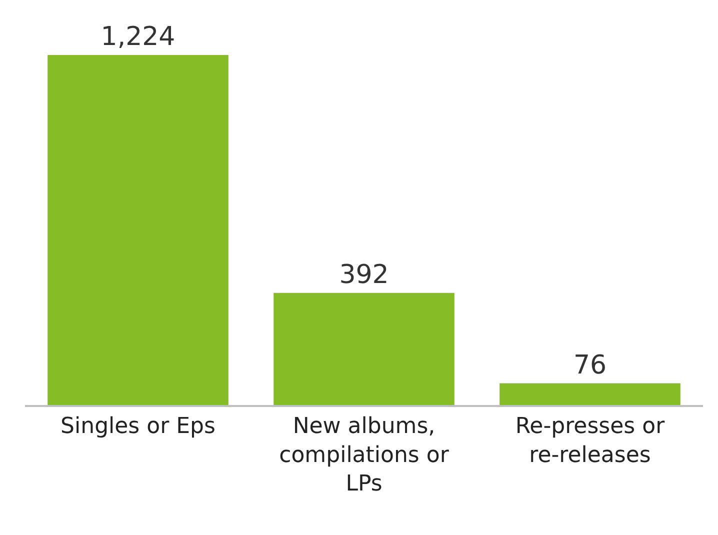  I want to click on data-label: 392, so click(364, 275).